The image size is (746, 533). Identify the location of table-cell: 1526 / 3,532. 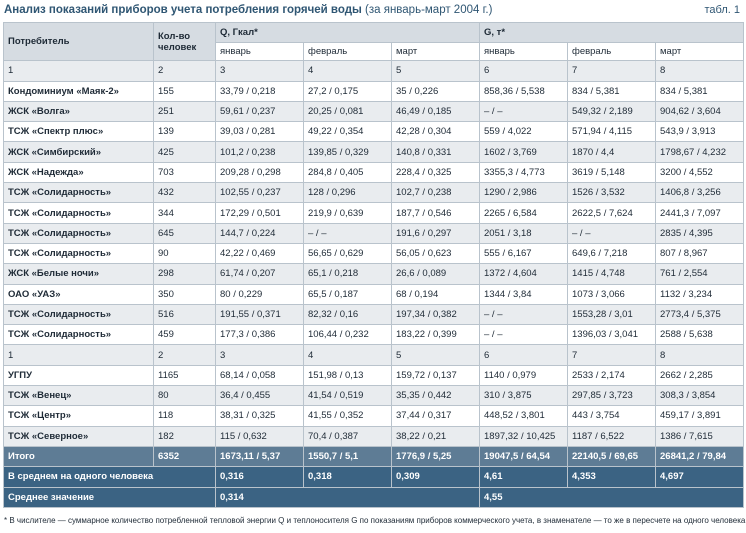
(611, 193).